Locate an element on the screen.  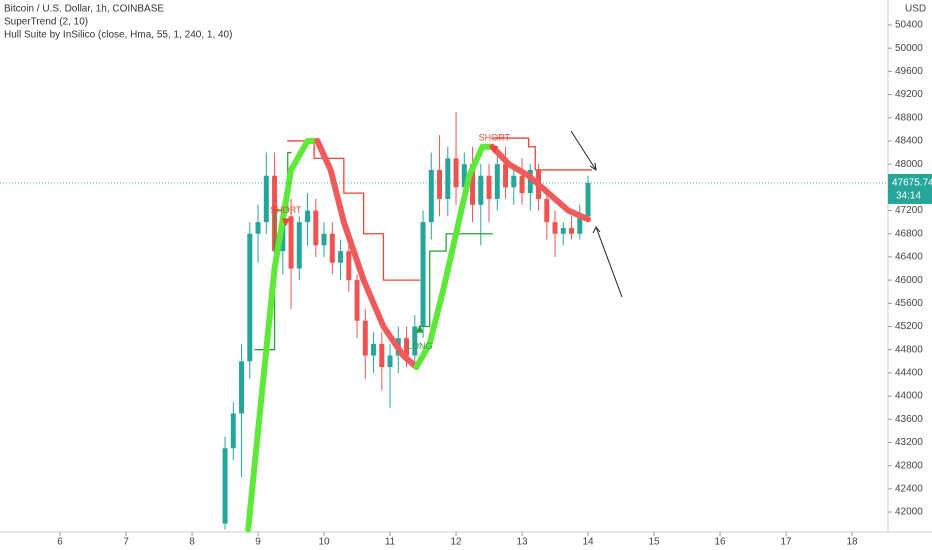
y-tick-label: 48800 is located at coordinates (909, 117).